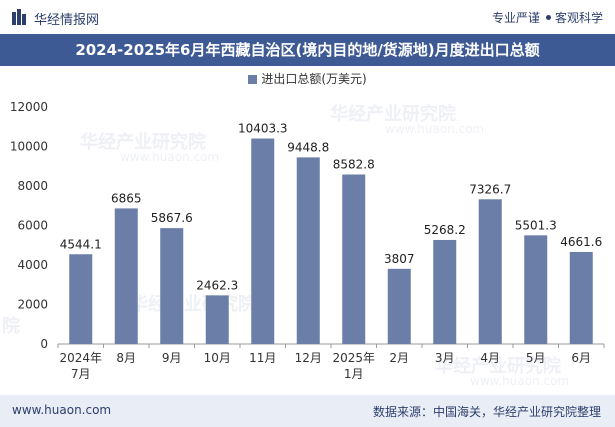 Image resolution: width=615 pixels, height=427 pixels. Describe the element at coordinates (32, 186) in the screenshot. I see `y-tick-label: 8000` at that location.